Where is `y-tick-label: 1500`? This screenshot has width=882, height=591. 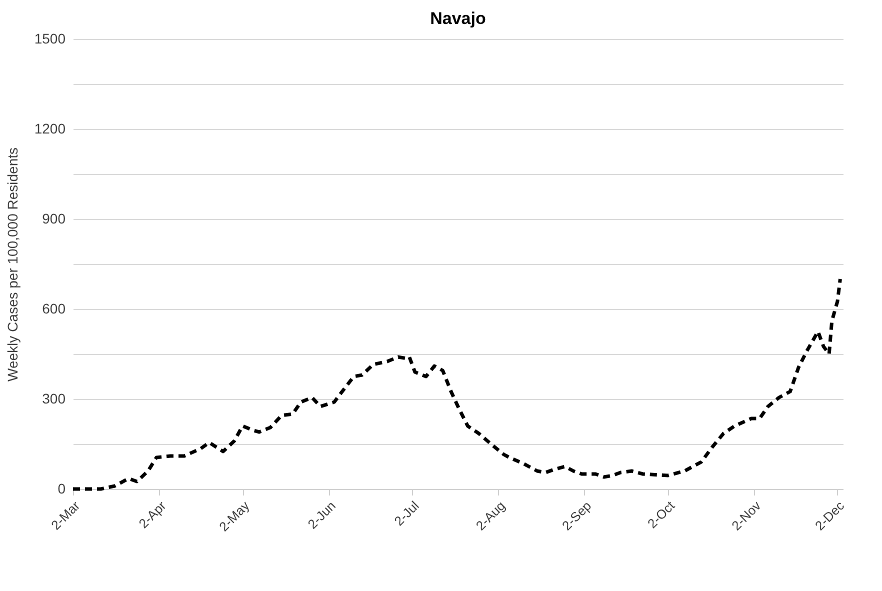 y-tick-label: 1500 is located at coordinates (50, 38).